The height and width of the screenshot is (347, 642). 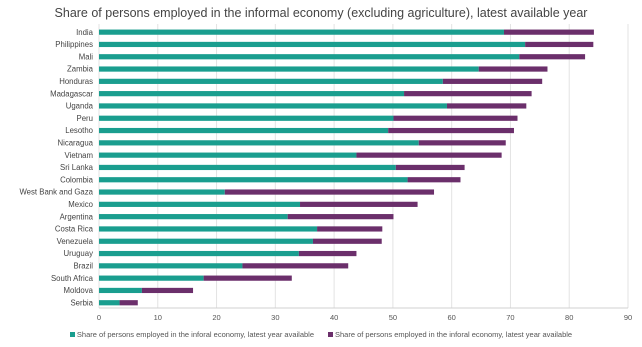 What do you see at coordinates (84, 265) in the screenshot?
I see `y-category-label: Brazil` at bounding box center [84, 265].